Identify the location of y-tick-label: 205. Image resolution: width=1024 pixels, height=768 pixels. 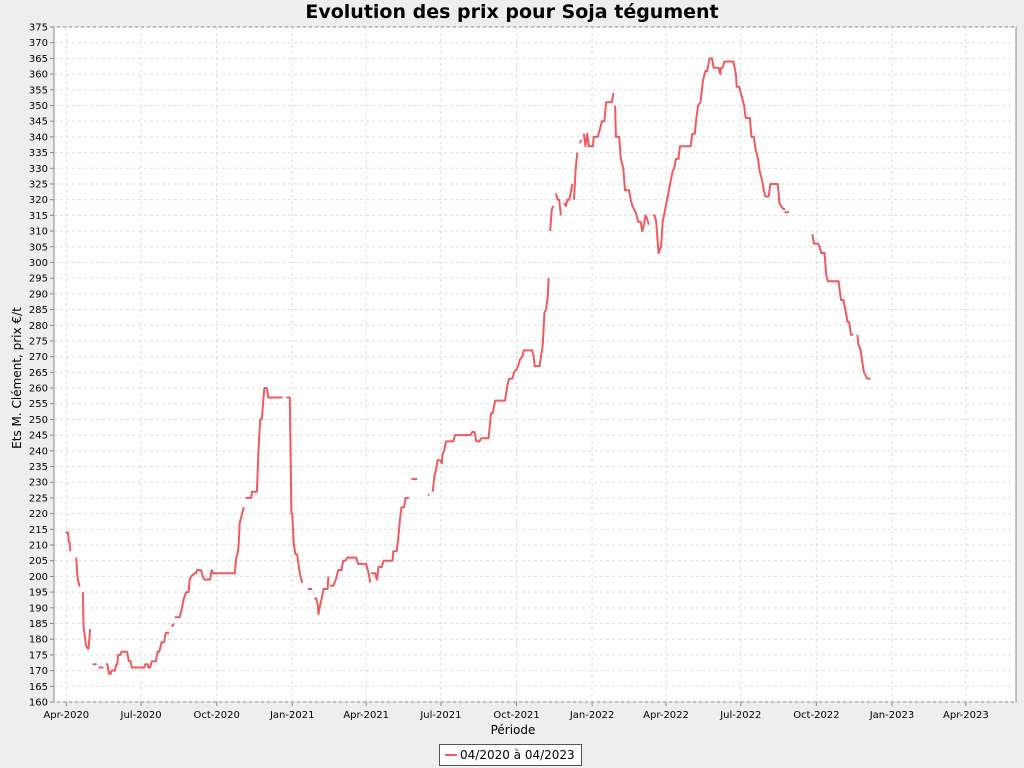
(38, 561).